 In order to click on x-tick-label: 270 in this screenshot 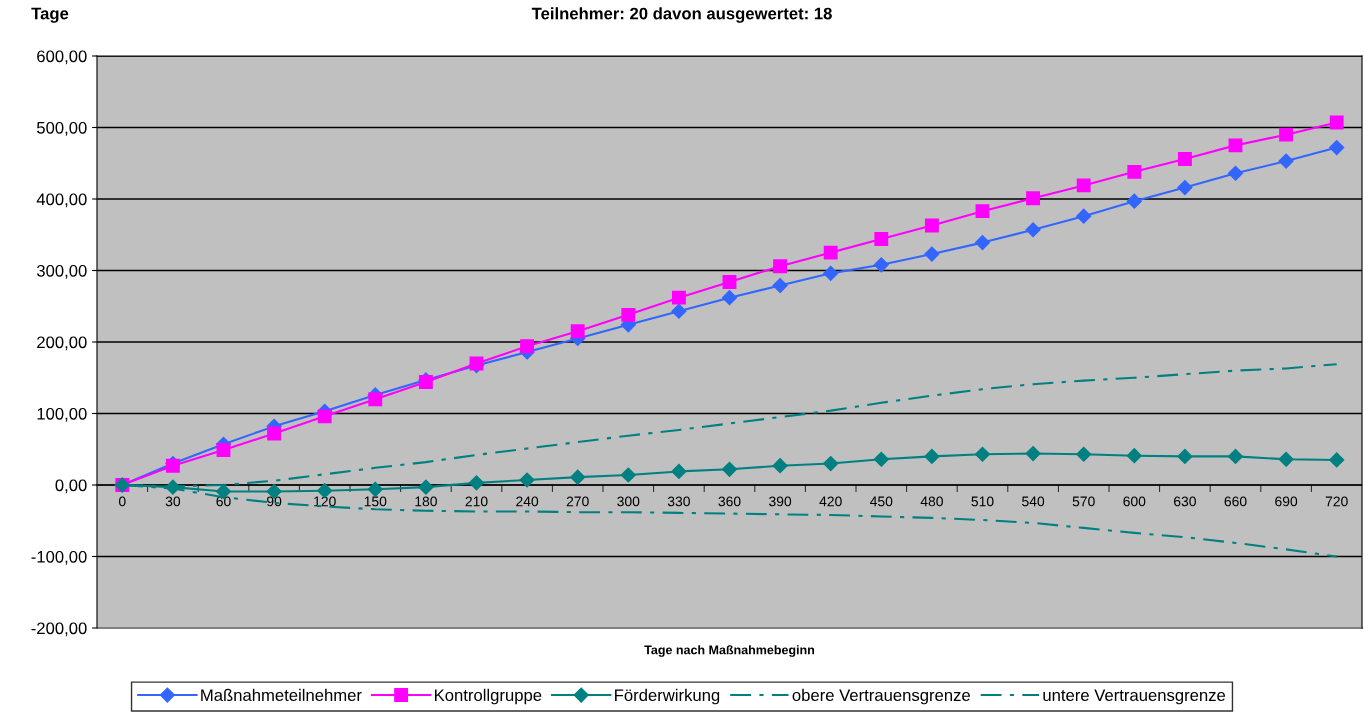, I will do `click(577, 501)`.